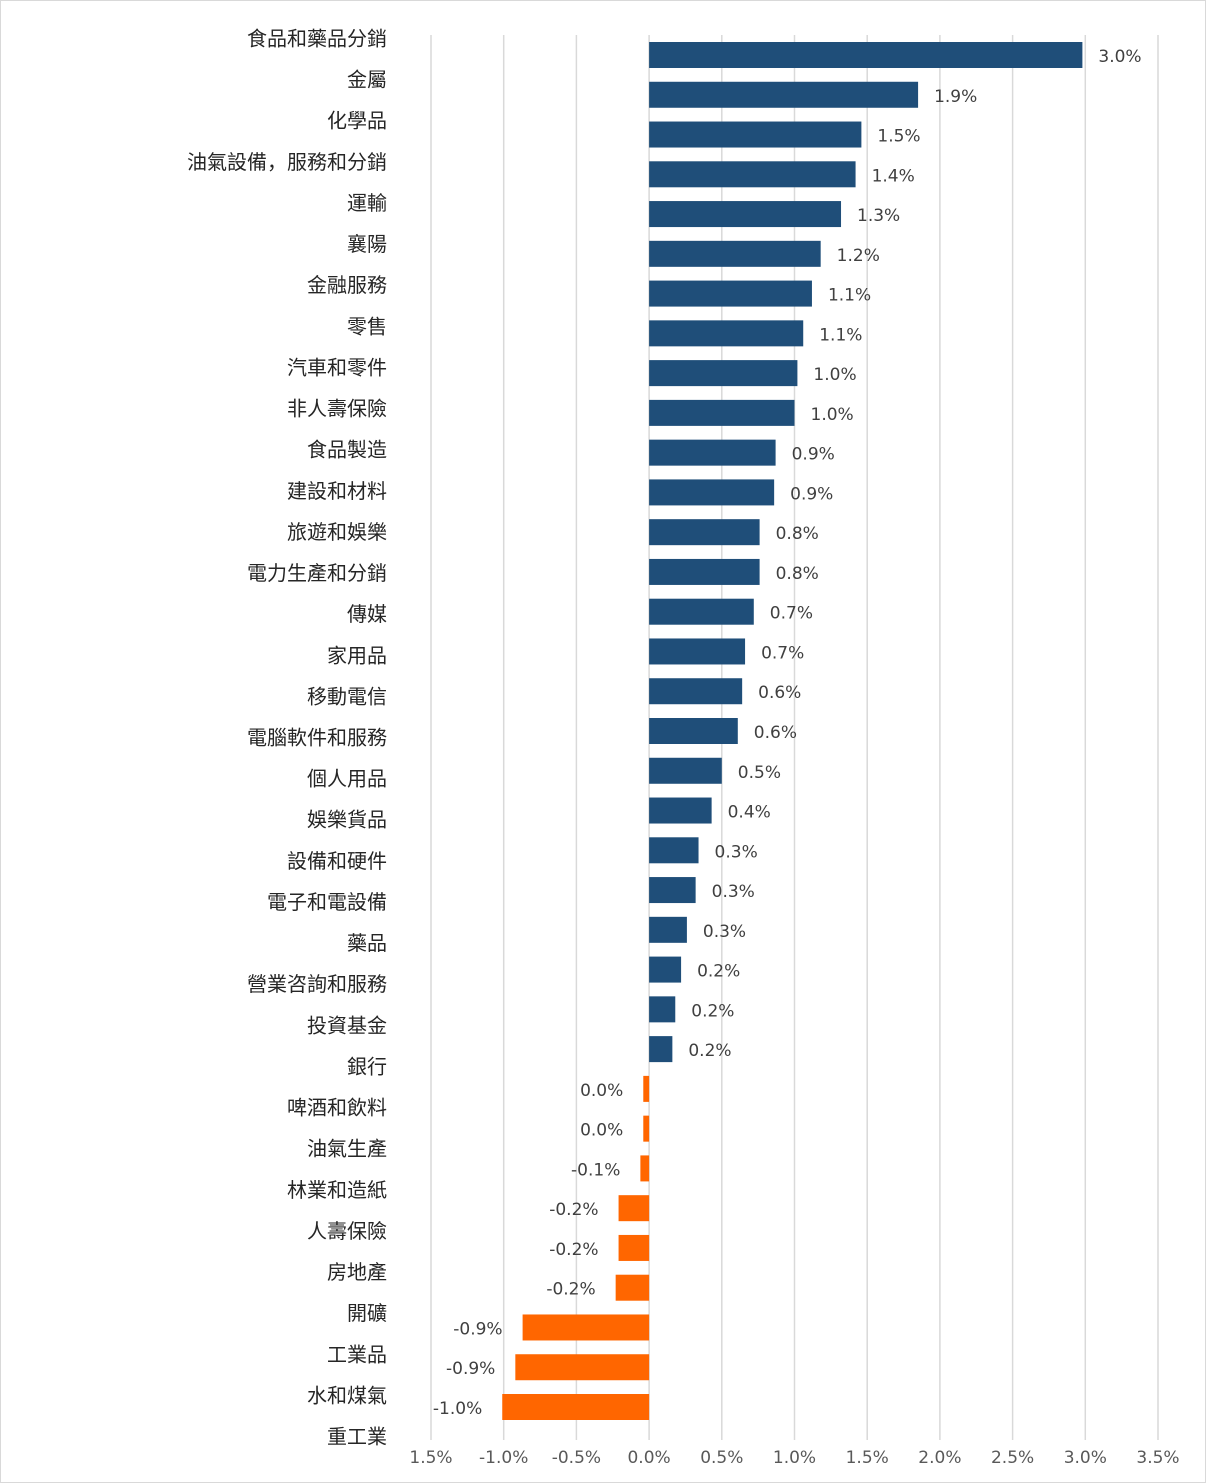  Describe the element at coordinates (718, 972) in the screenshot. I see `value-label: 0.2%` at that location.